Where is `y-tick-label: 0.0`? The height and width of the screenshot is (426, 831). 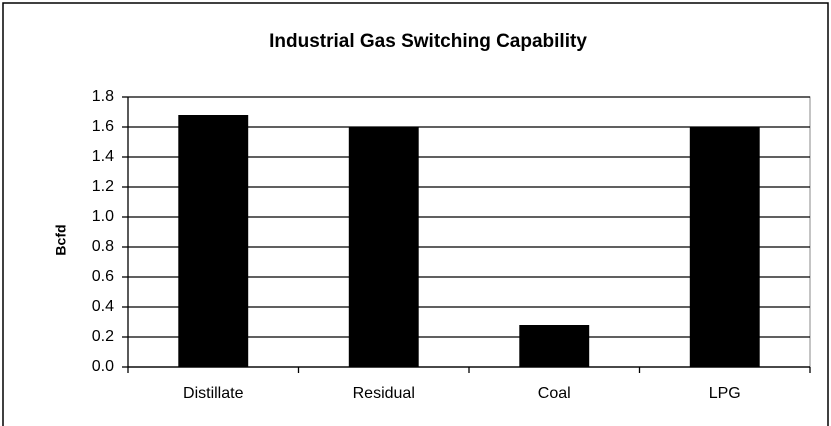
y-tick-label: 0.0 is located at coordinates (103, 366).